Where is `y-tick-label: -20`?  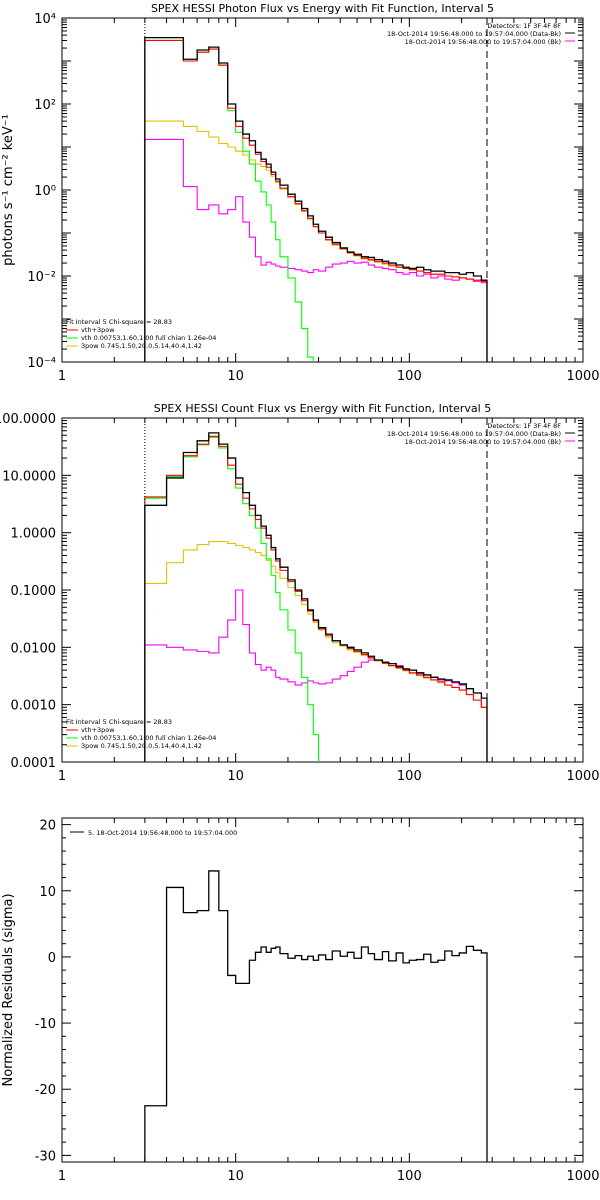
y-tick-label: -20 is located at coordinates (45, 1090).